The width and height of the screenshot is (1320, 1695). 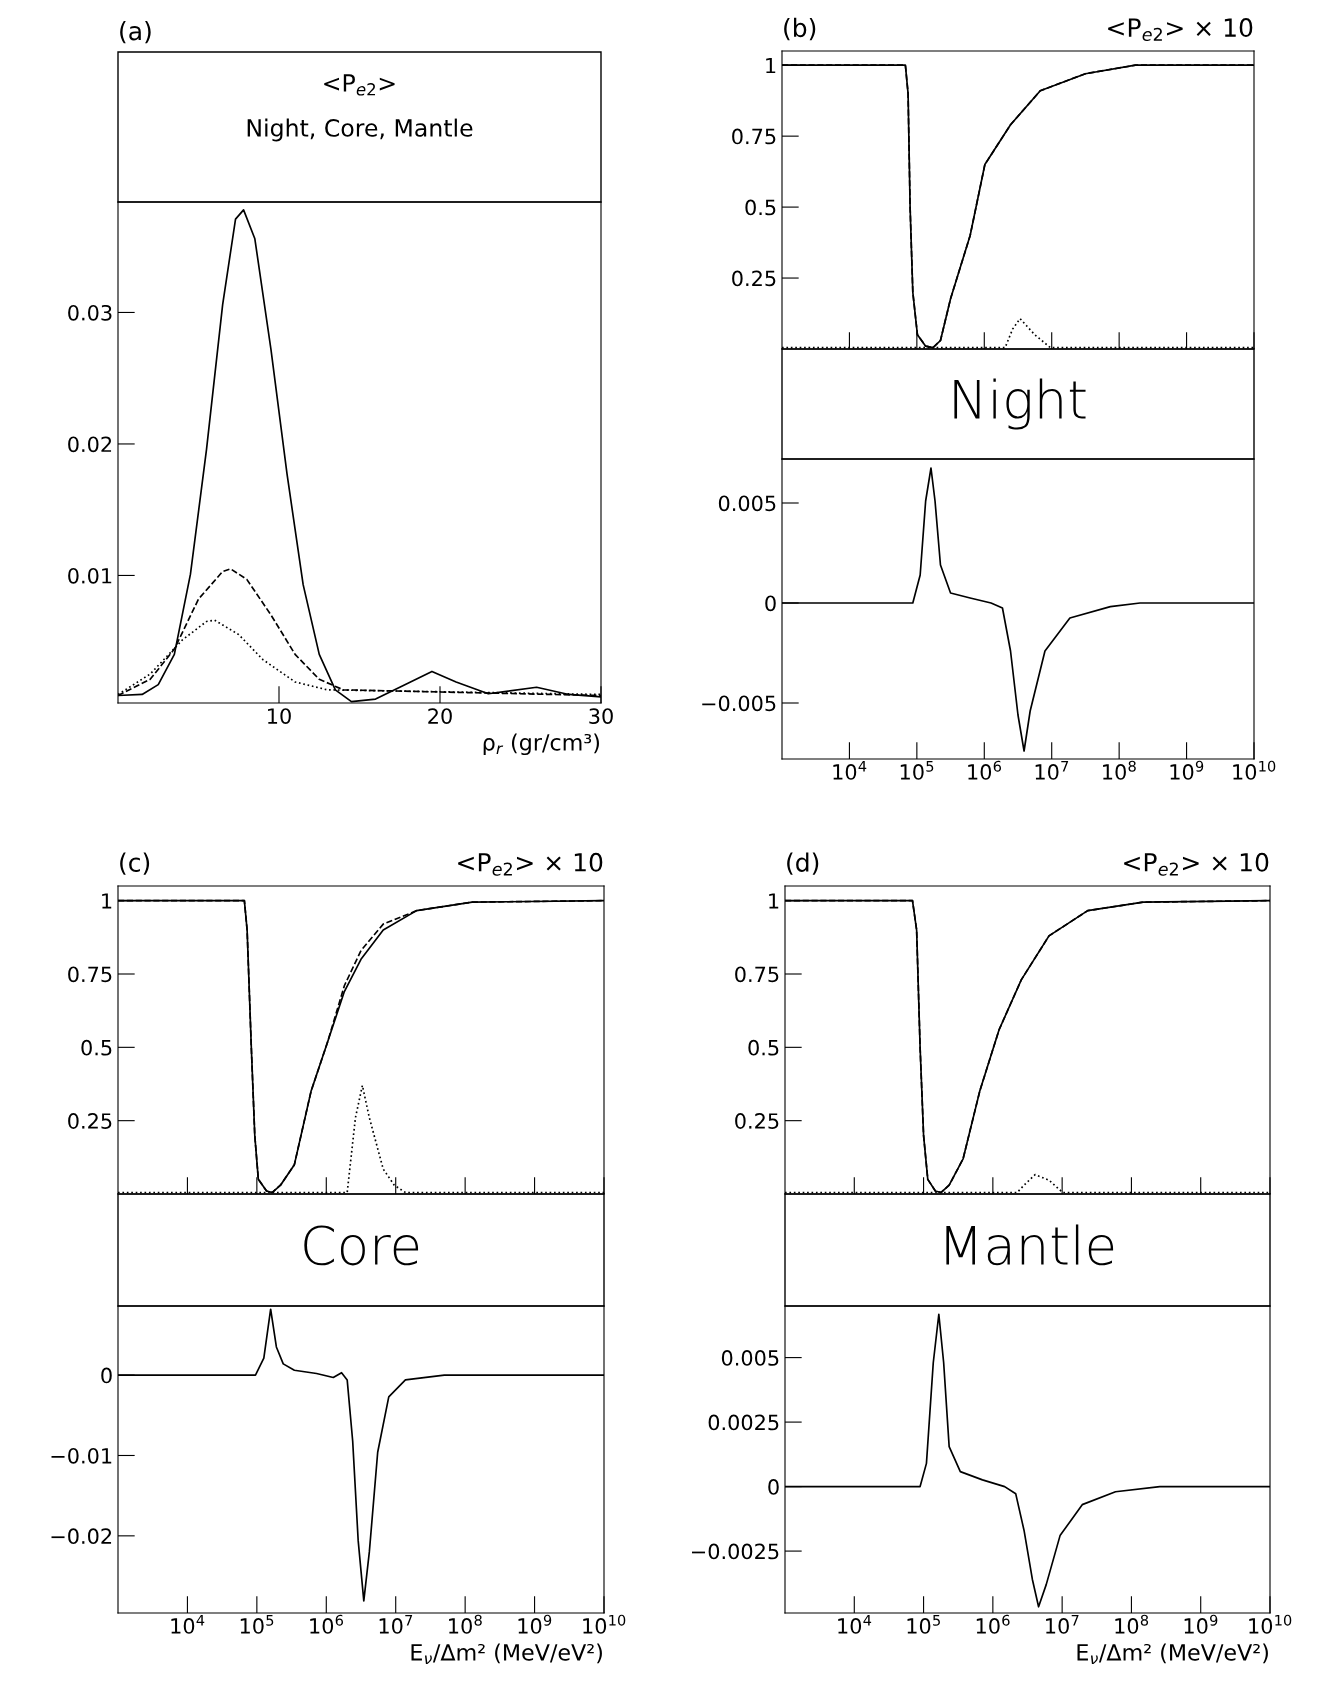 What do you see at coordinates (361, 1245) in the screenshot?
I see `chart-title: Core` at bounding box center [361, 1245].